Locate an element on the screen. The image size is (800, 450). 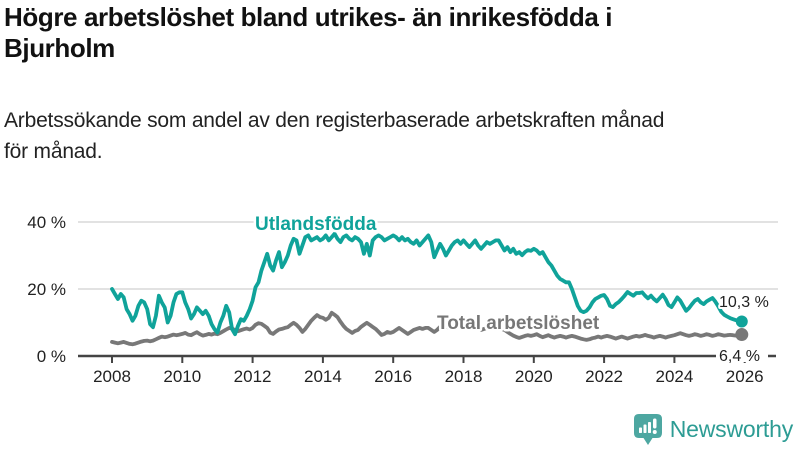
y-axis-labels: 0 % 20 % 40 % is located at coordinates (46, 289).